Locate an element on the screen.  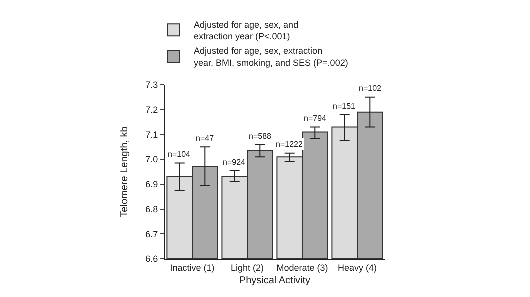
annotation: n=924 is located at coordinates (234, 162).